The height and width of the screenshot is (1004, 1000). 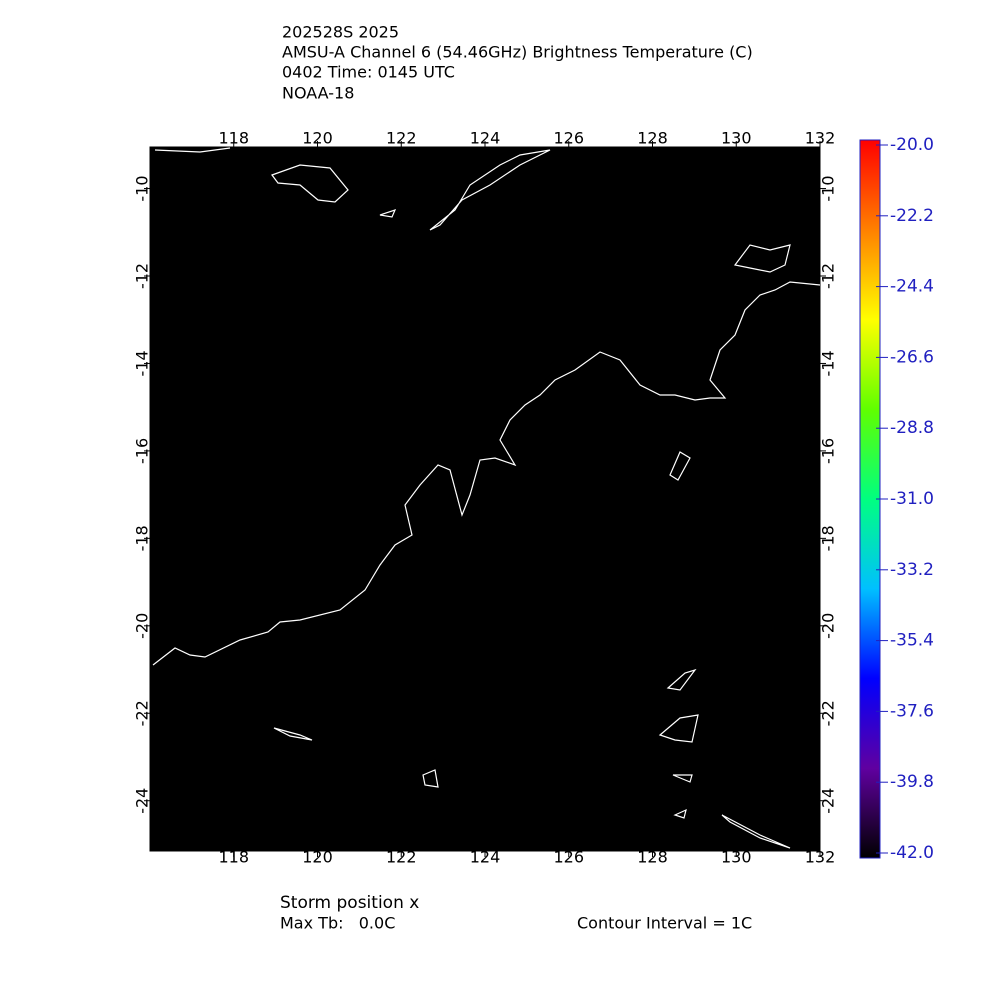 What do you see at coordinates (912, 287) in the screenshot?
I see `colorbar-tick-label: -24.4` at bounding box center [912, 287].